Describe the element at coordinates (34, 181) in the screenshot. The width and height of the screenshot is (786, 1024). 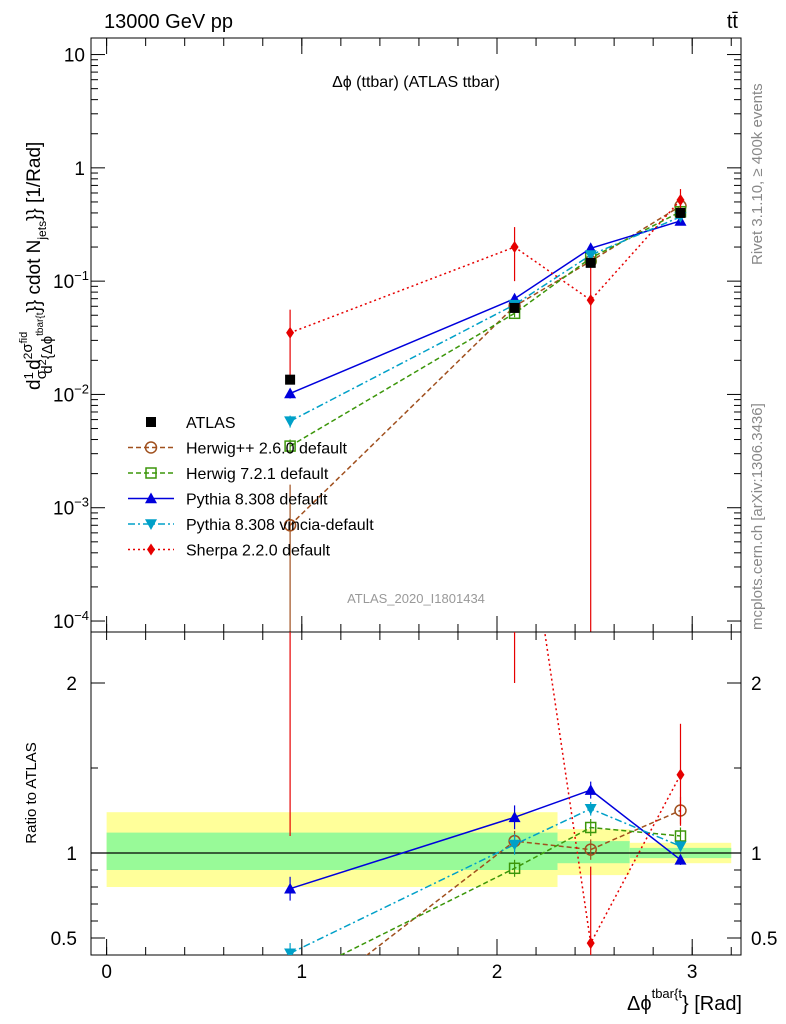
I see `ylabel-part: }} [1/Rad]` at that location.